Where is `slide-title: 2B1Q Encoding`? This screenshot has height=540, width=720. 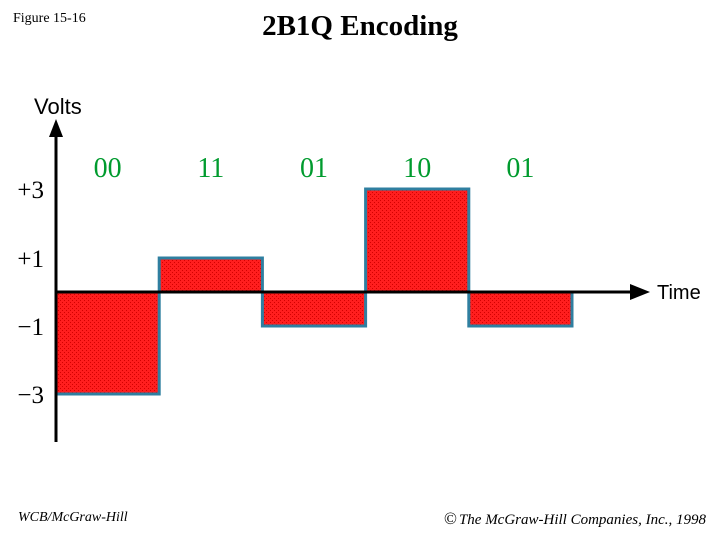
slide-title: 2B1Q Encoding is located at coordinates (360, 26).